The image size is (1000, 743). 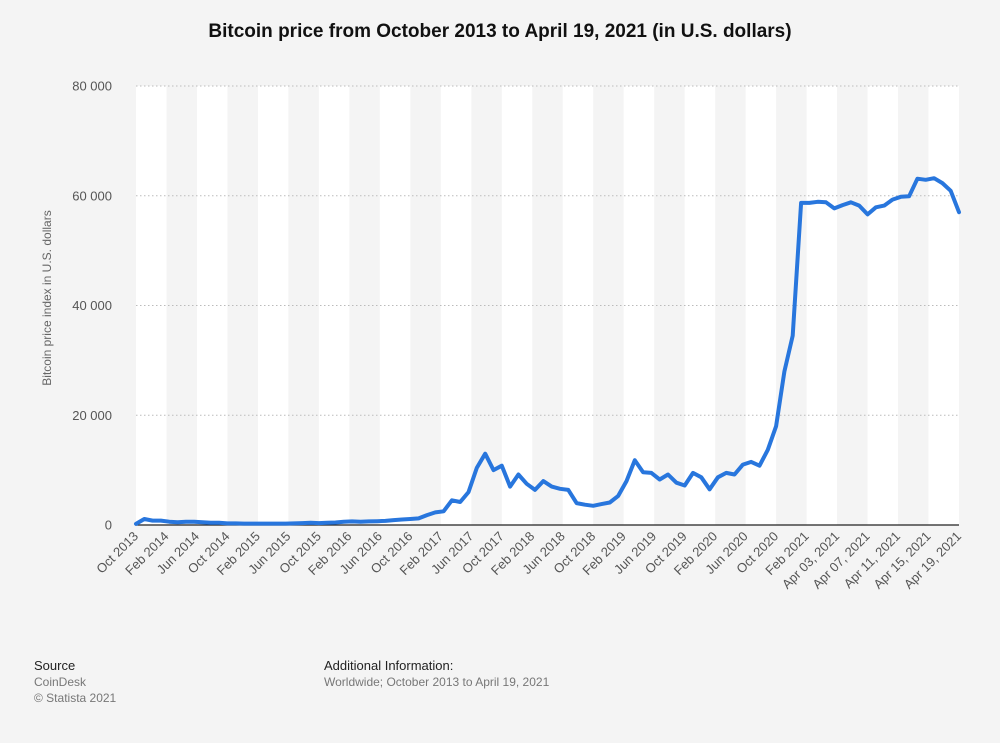 I want to click on y-tick-labels: 0 20 000 40 000 60 000 80 000, so click(x=92, y=306).